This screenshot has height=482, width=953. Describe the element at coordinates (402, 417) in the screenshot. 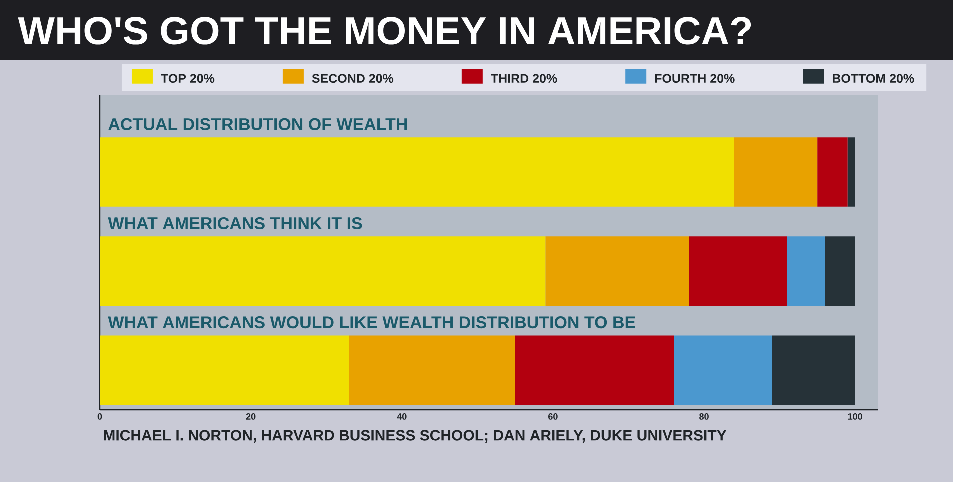

I see `x-tick-label: 40` at that location.